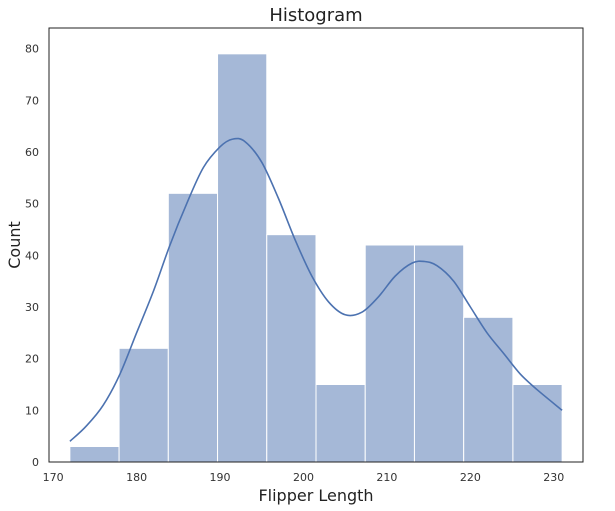 The width and height of the screenshot is (615, 511). What do you see at coordinates (220, 477) in the screenshot?
I see `x-tick-label: 190` at bounding box center [220, 477].